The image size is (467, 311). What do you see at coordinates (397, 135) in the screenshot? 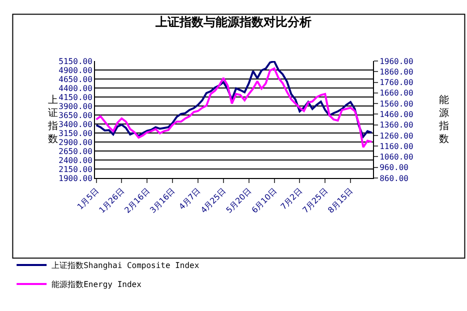
I see `y2-tick-label: 1260.00` at bounding box center [397, 135].